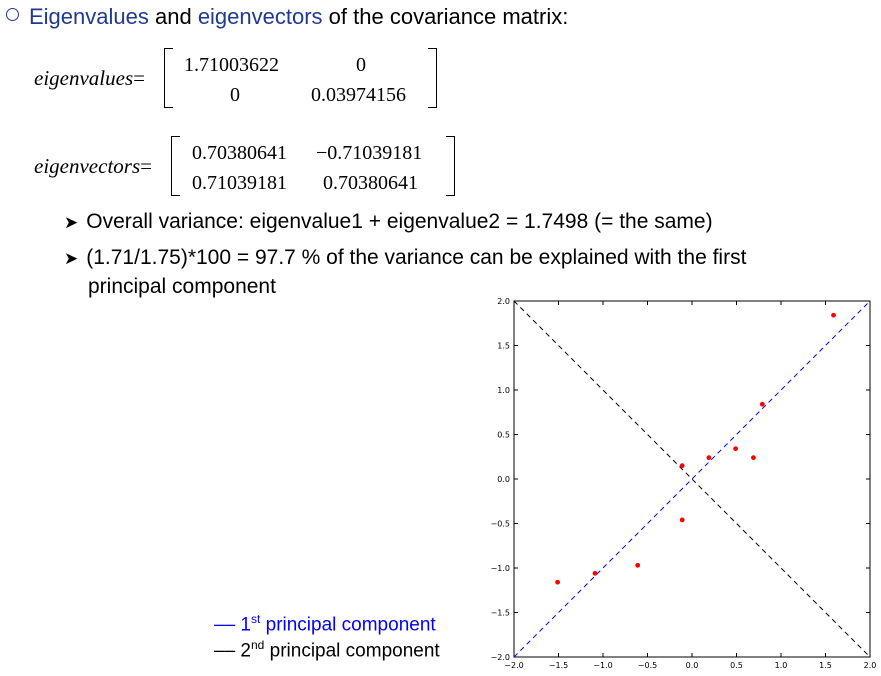 The image size is (881, 676). Describe the element at coordinates (348, 625) in the screenshot. I see `legend-first-text: principal component` at that location.